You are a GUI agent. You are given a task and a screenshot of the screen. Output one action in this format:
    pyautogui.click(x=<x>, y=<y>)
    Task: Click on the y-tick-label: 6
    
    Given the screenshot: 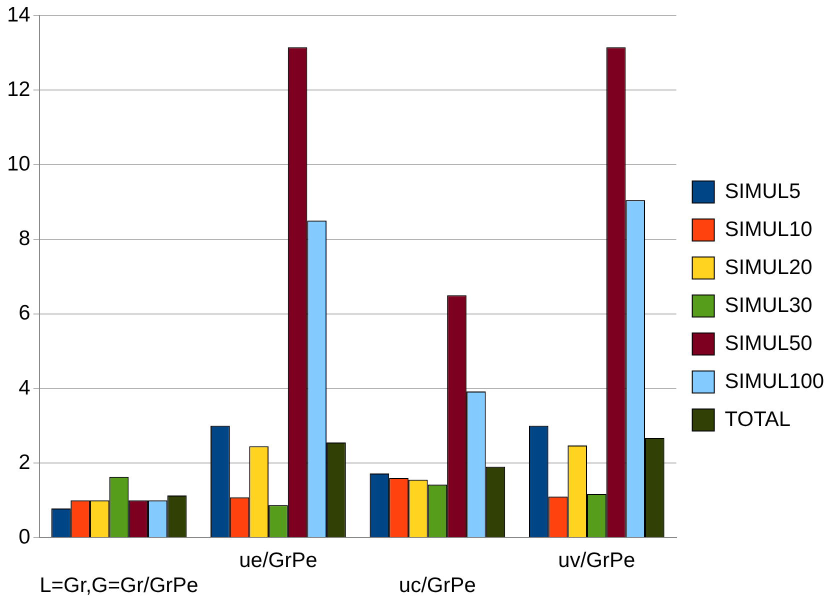 What is the action you would take?
    pyautogui.click(x=24, y=313)
    